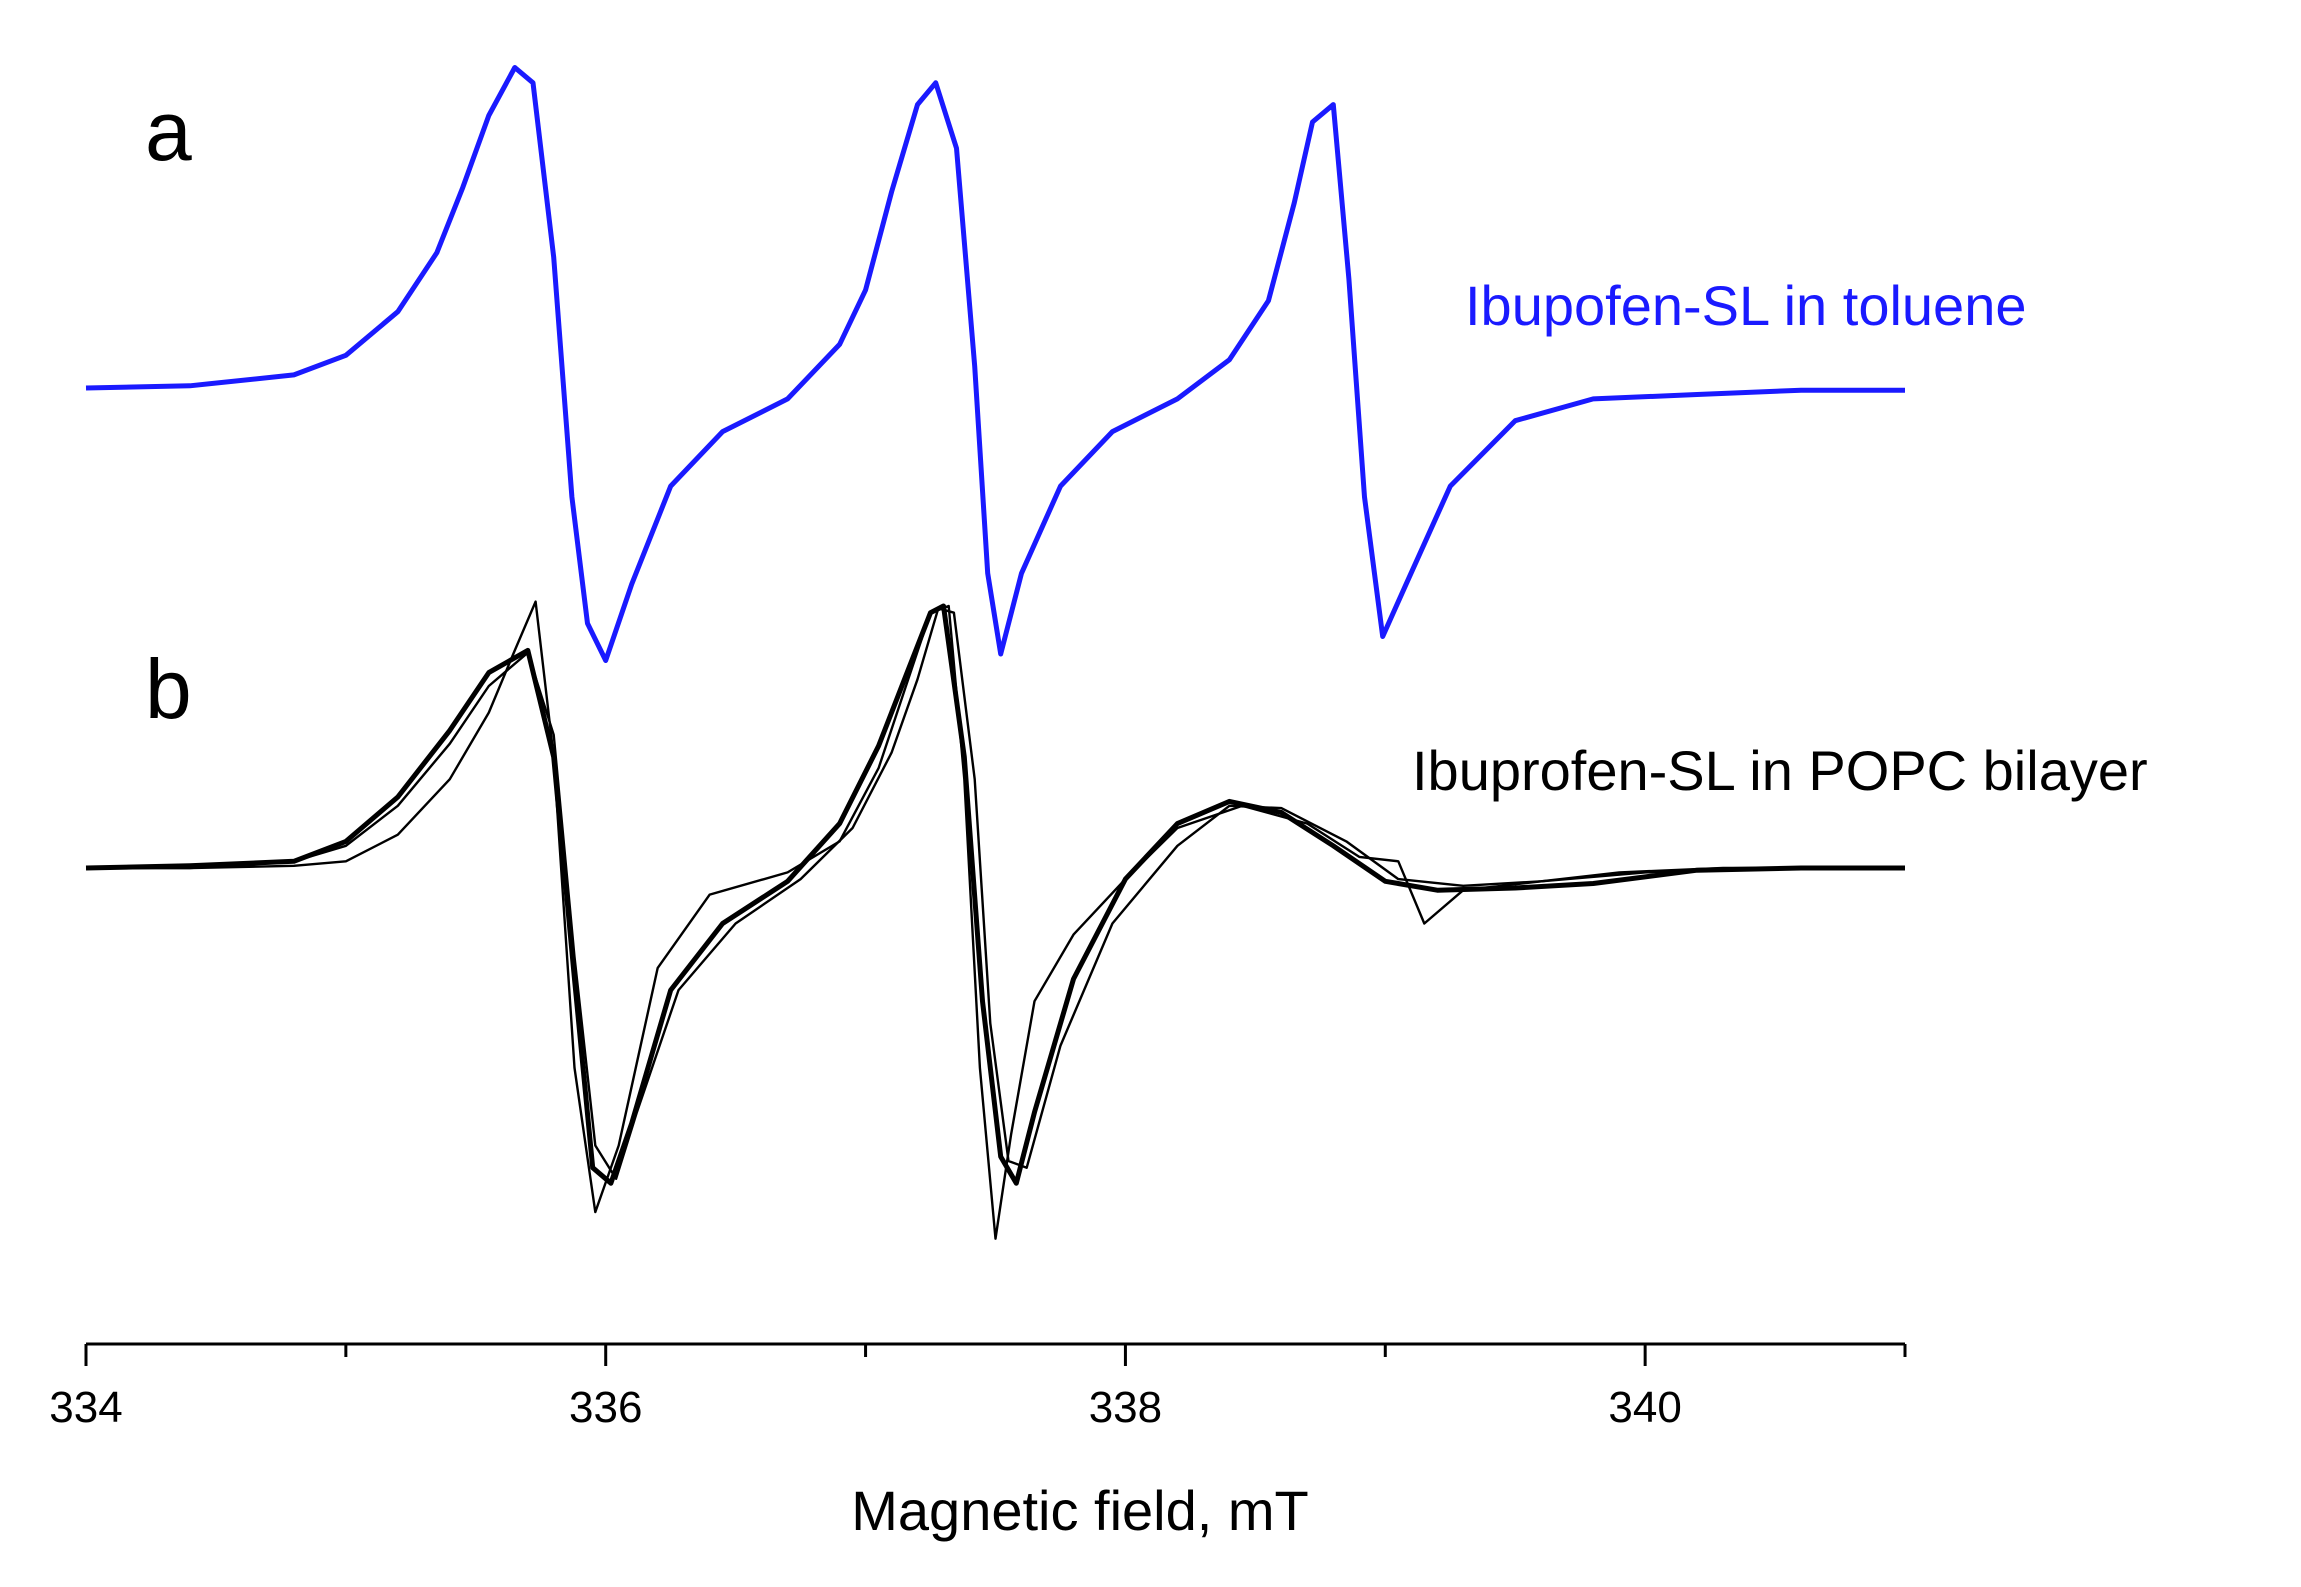 The height and width of the screenshot is (1587, 2301). Describe the element at coordinates (605, 1407) in the screenshot. I see `x-tick-label: 336` at that location.